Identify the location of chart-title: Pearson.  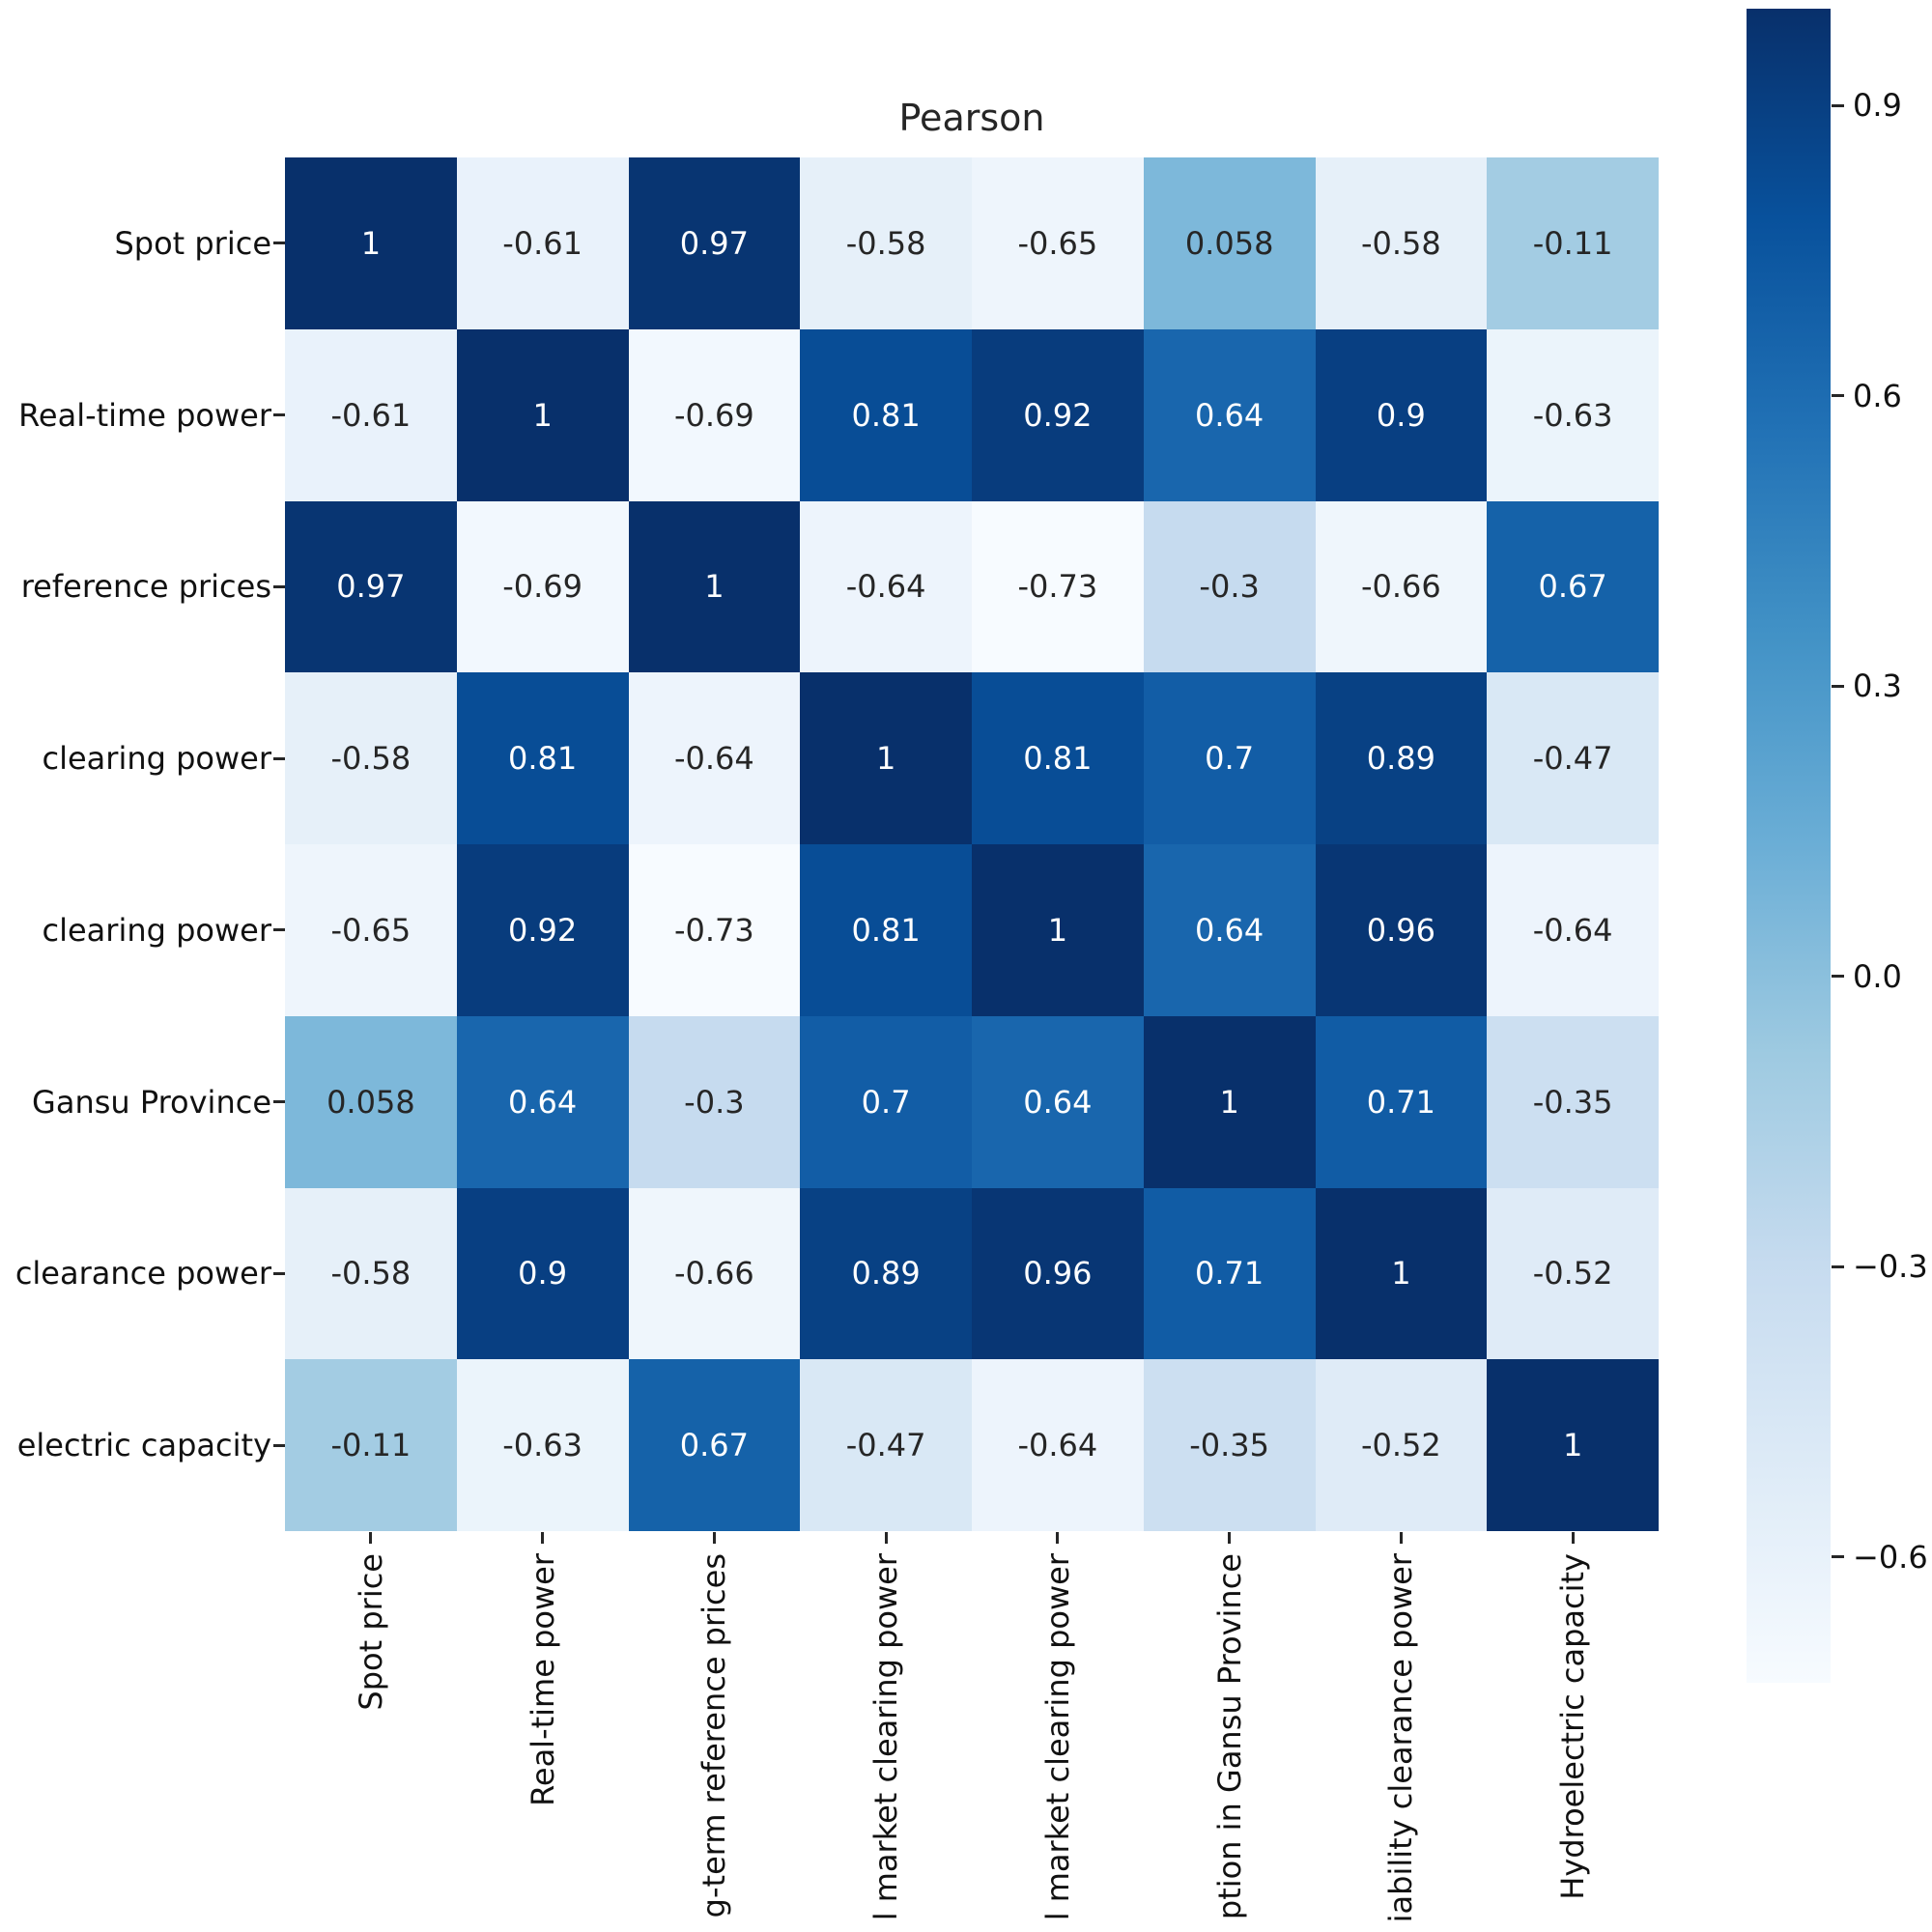
(971, 118).